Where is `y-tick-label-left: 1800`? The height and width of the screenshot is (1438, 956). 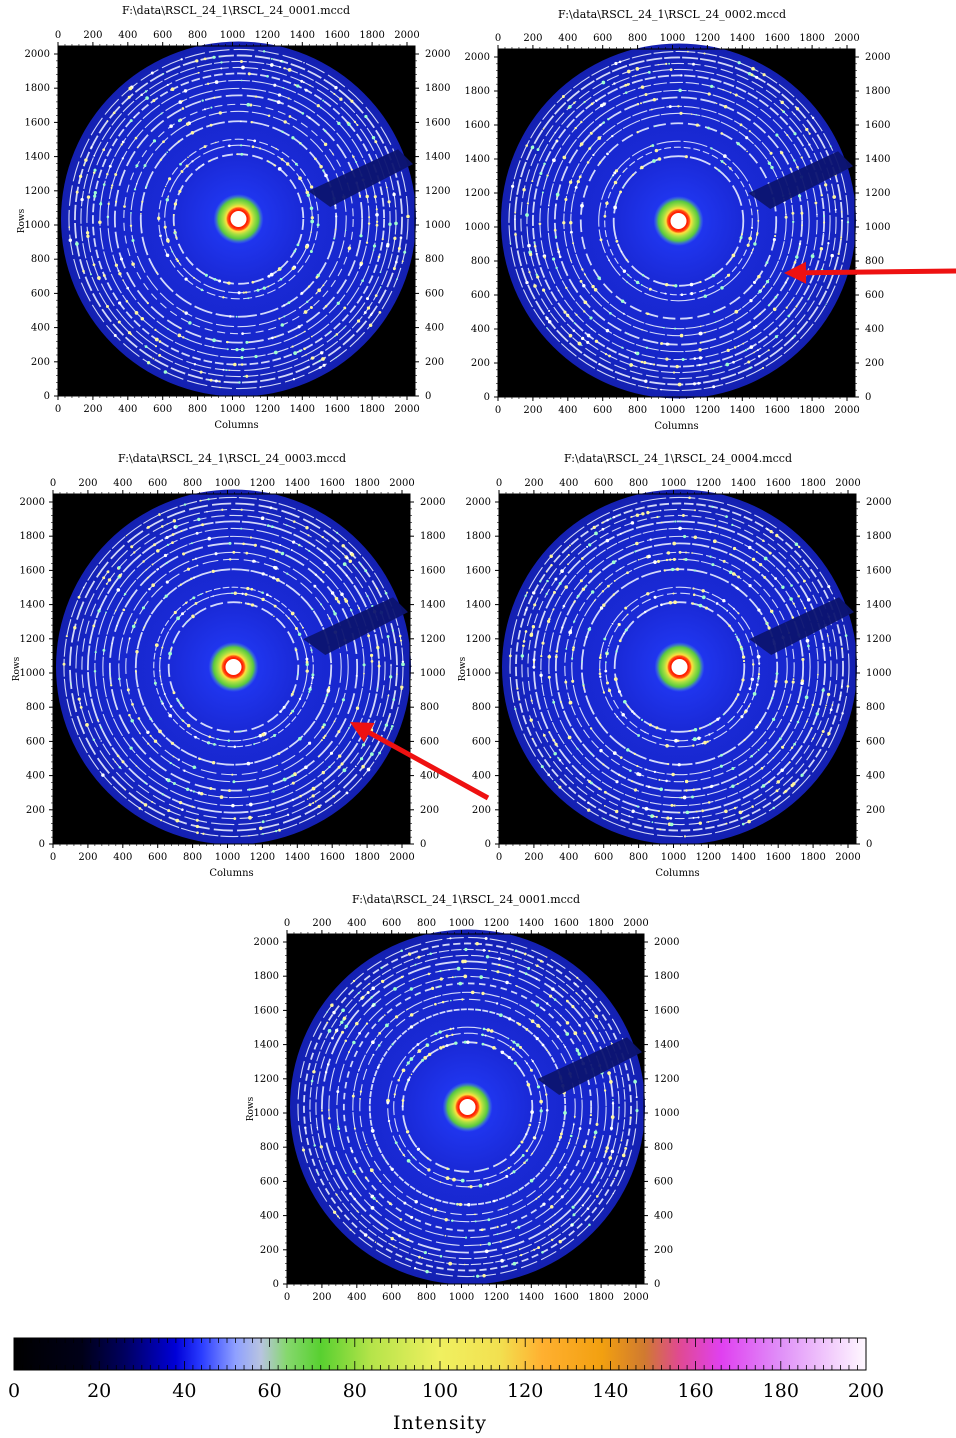 y-tick-label-left: 1800 is located at coordinates (478, 536).